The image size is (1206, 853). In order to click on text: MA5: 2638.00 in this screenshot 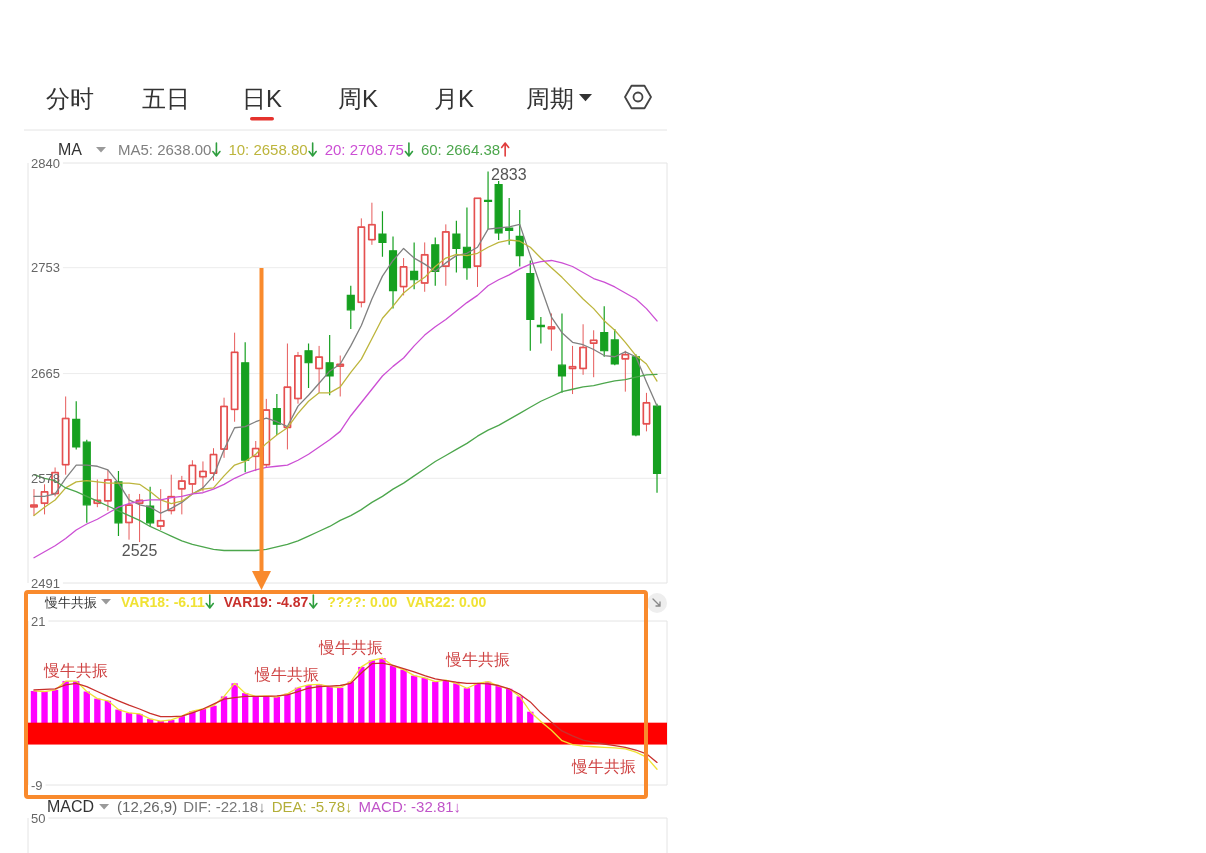, I will do `click(165, 149)`.